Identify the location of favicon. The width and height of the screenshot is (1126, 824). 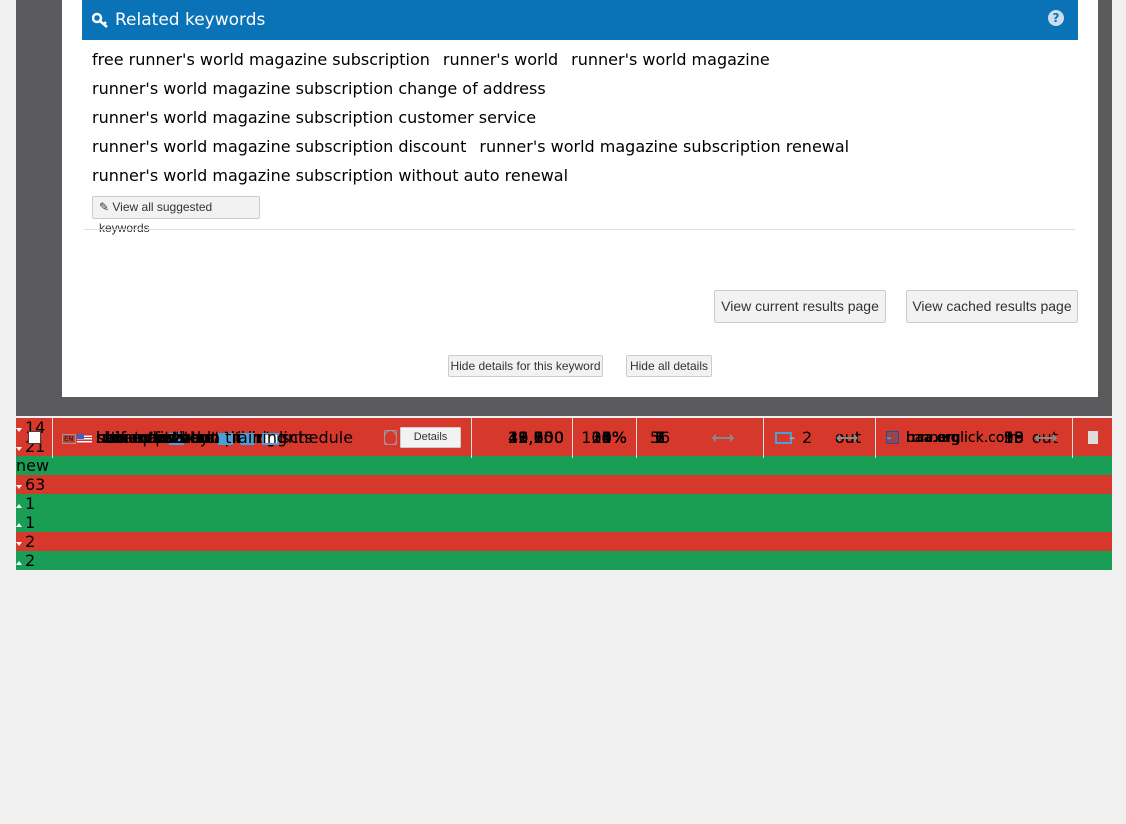
(892, 437).